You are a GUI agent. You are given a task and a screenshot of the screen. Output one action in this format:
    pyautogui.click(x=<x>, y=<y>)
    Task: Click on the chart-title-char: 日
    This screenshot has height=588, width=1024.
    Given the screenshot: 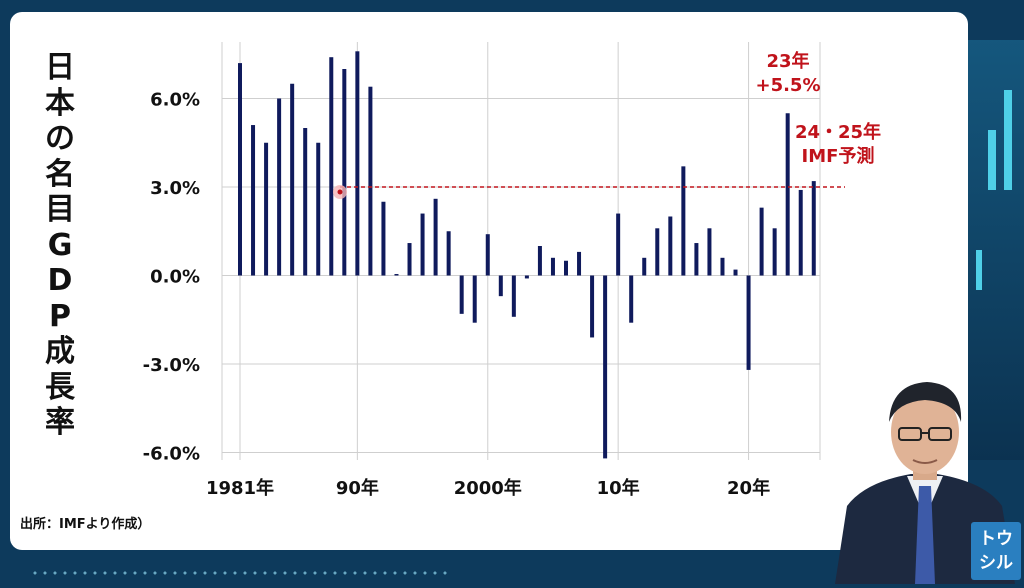 What is the action you would take?
    pyautogui.click(x=60, y=67)
    